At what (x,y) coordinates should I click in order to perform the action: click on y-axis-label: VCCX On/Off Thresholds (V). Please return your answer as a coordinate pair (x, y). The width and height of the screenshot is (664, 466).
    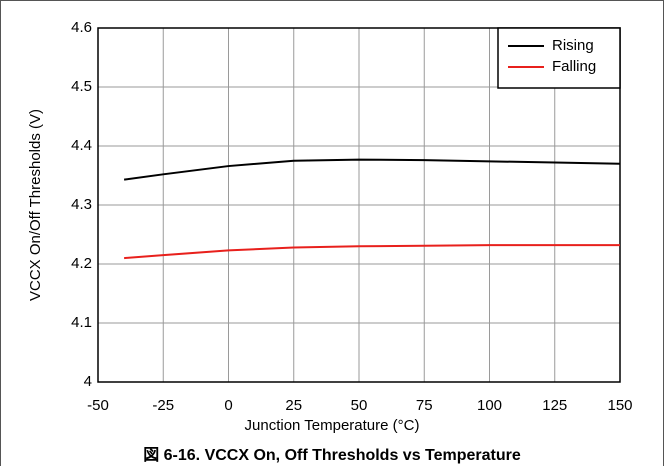
    Looking at the image, I should click on (35, 205).